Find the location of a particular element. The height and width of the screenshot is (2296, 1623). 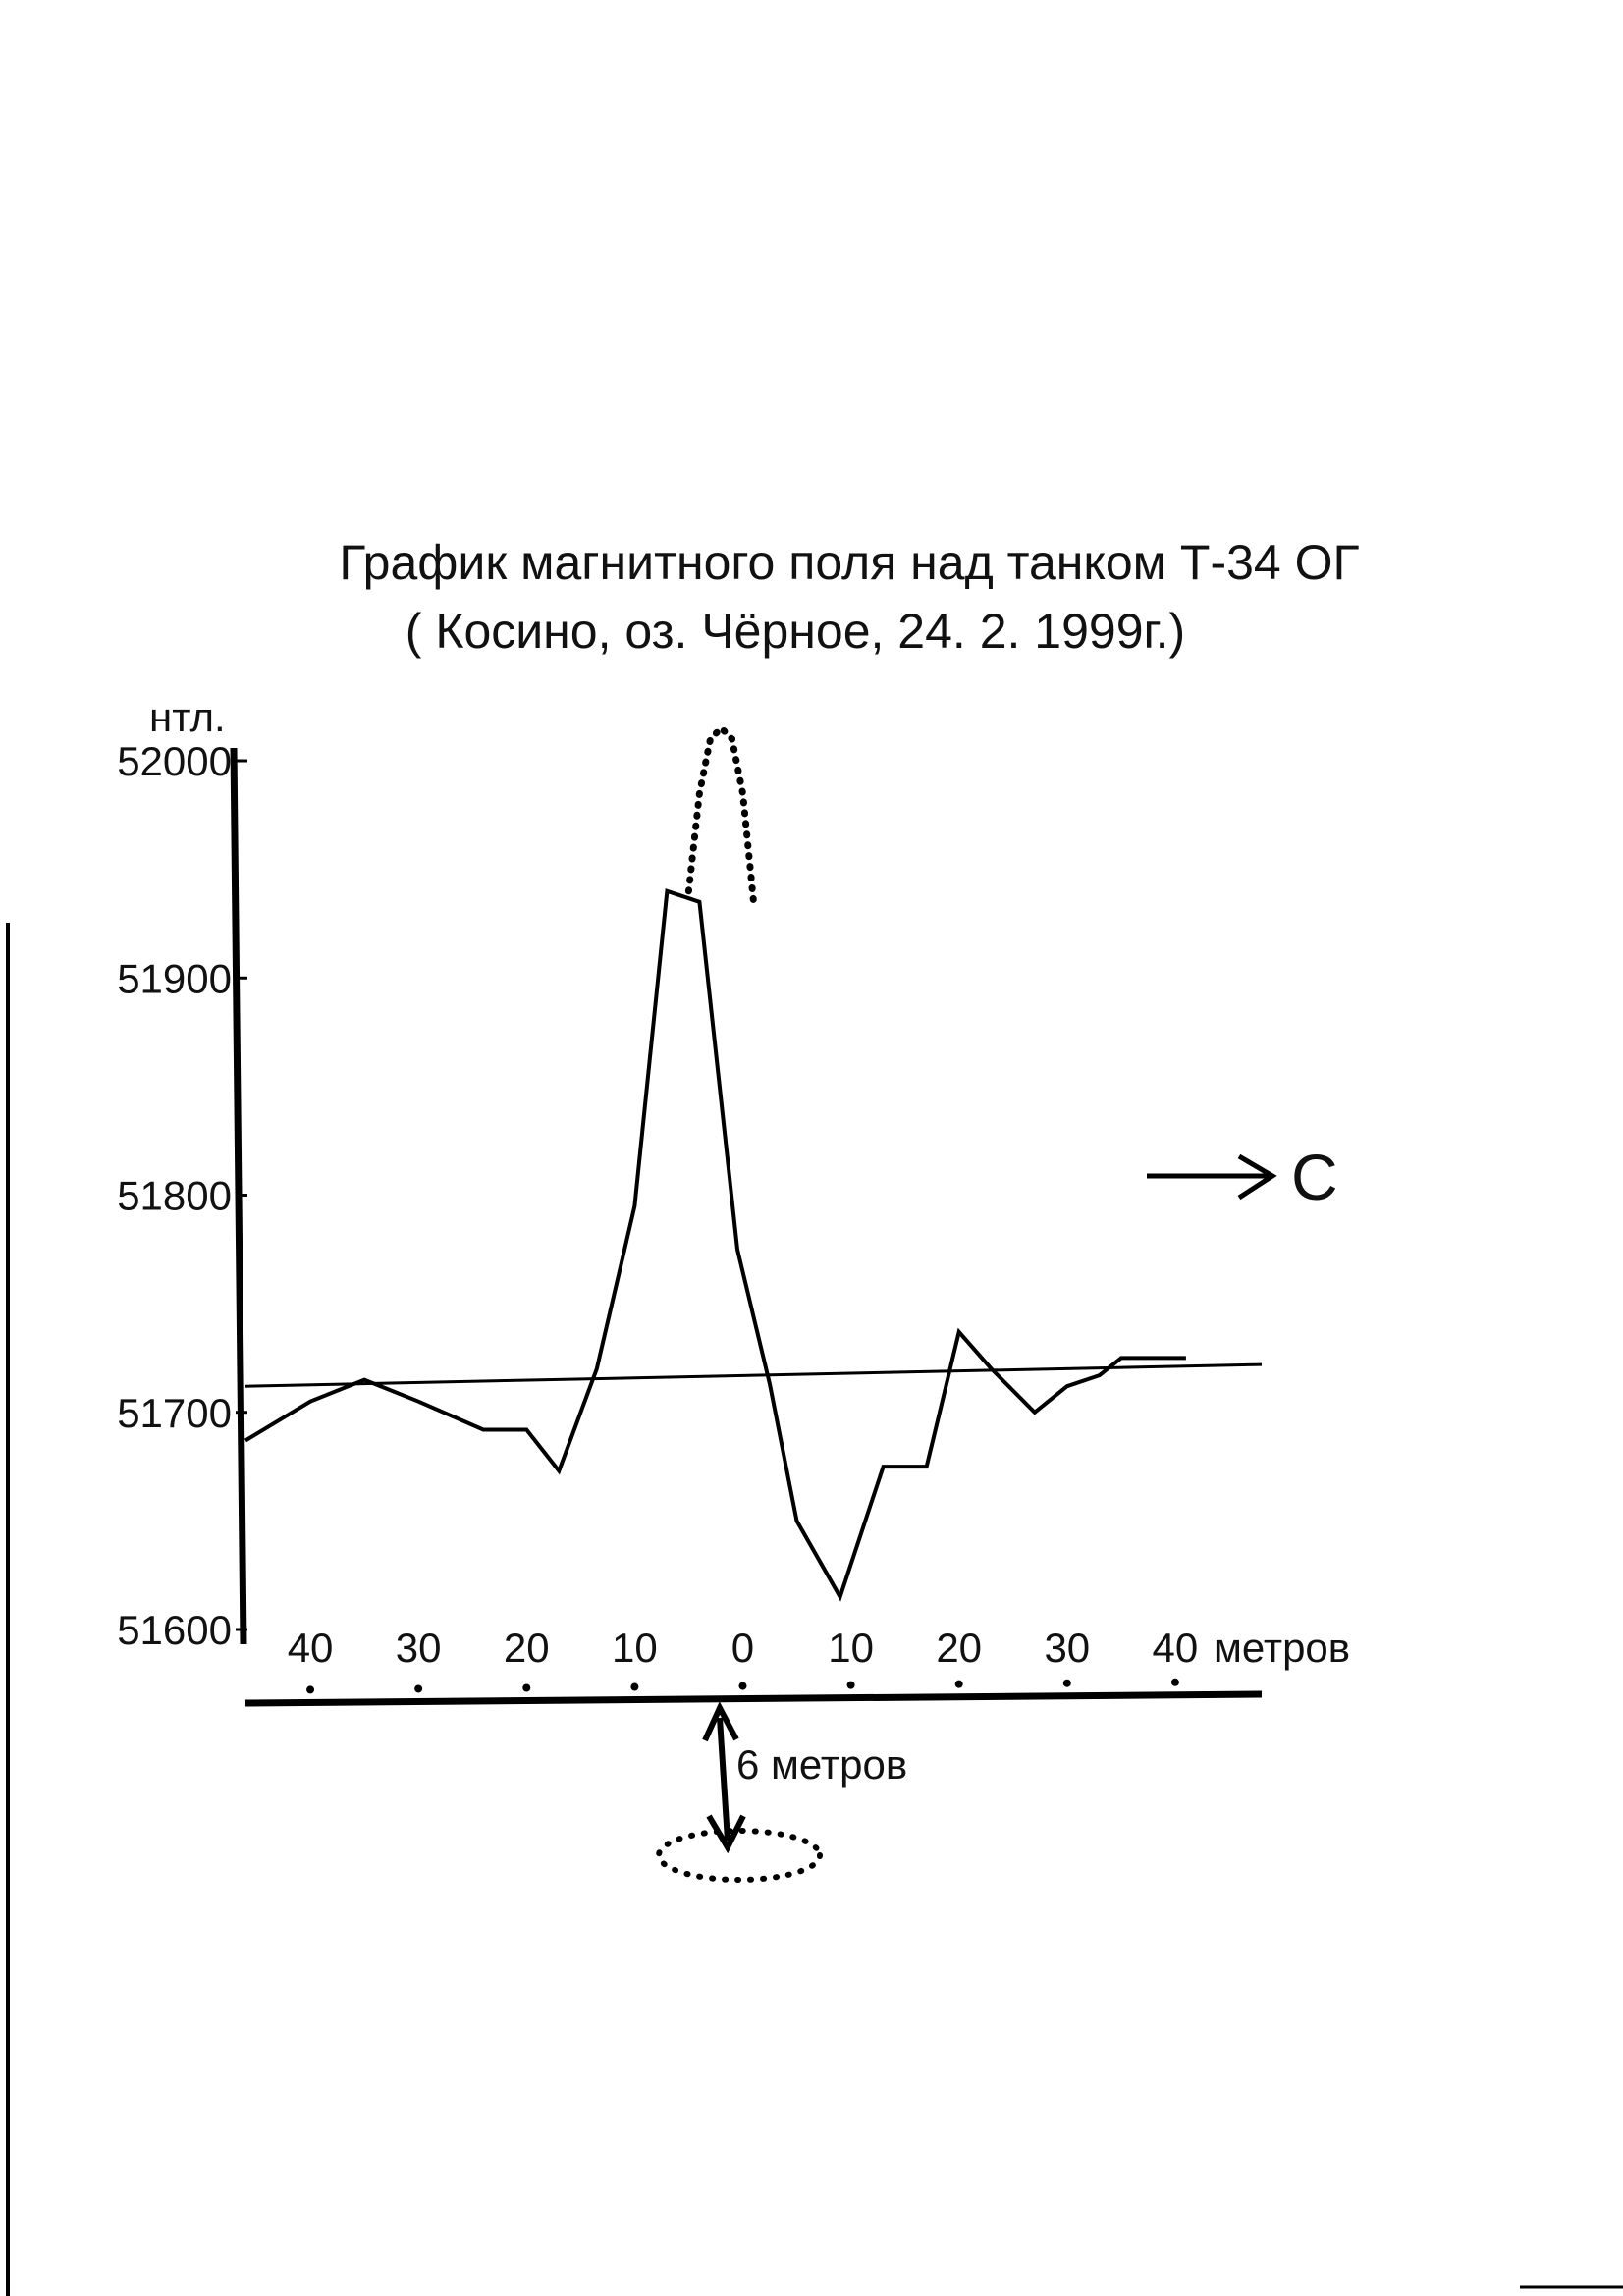

x-axis-label: метров is located at coordinates (1282, 1648).